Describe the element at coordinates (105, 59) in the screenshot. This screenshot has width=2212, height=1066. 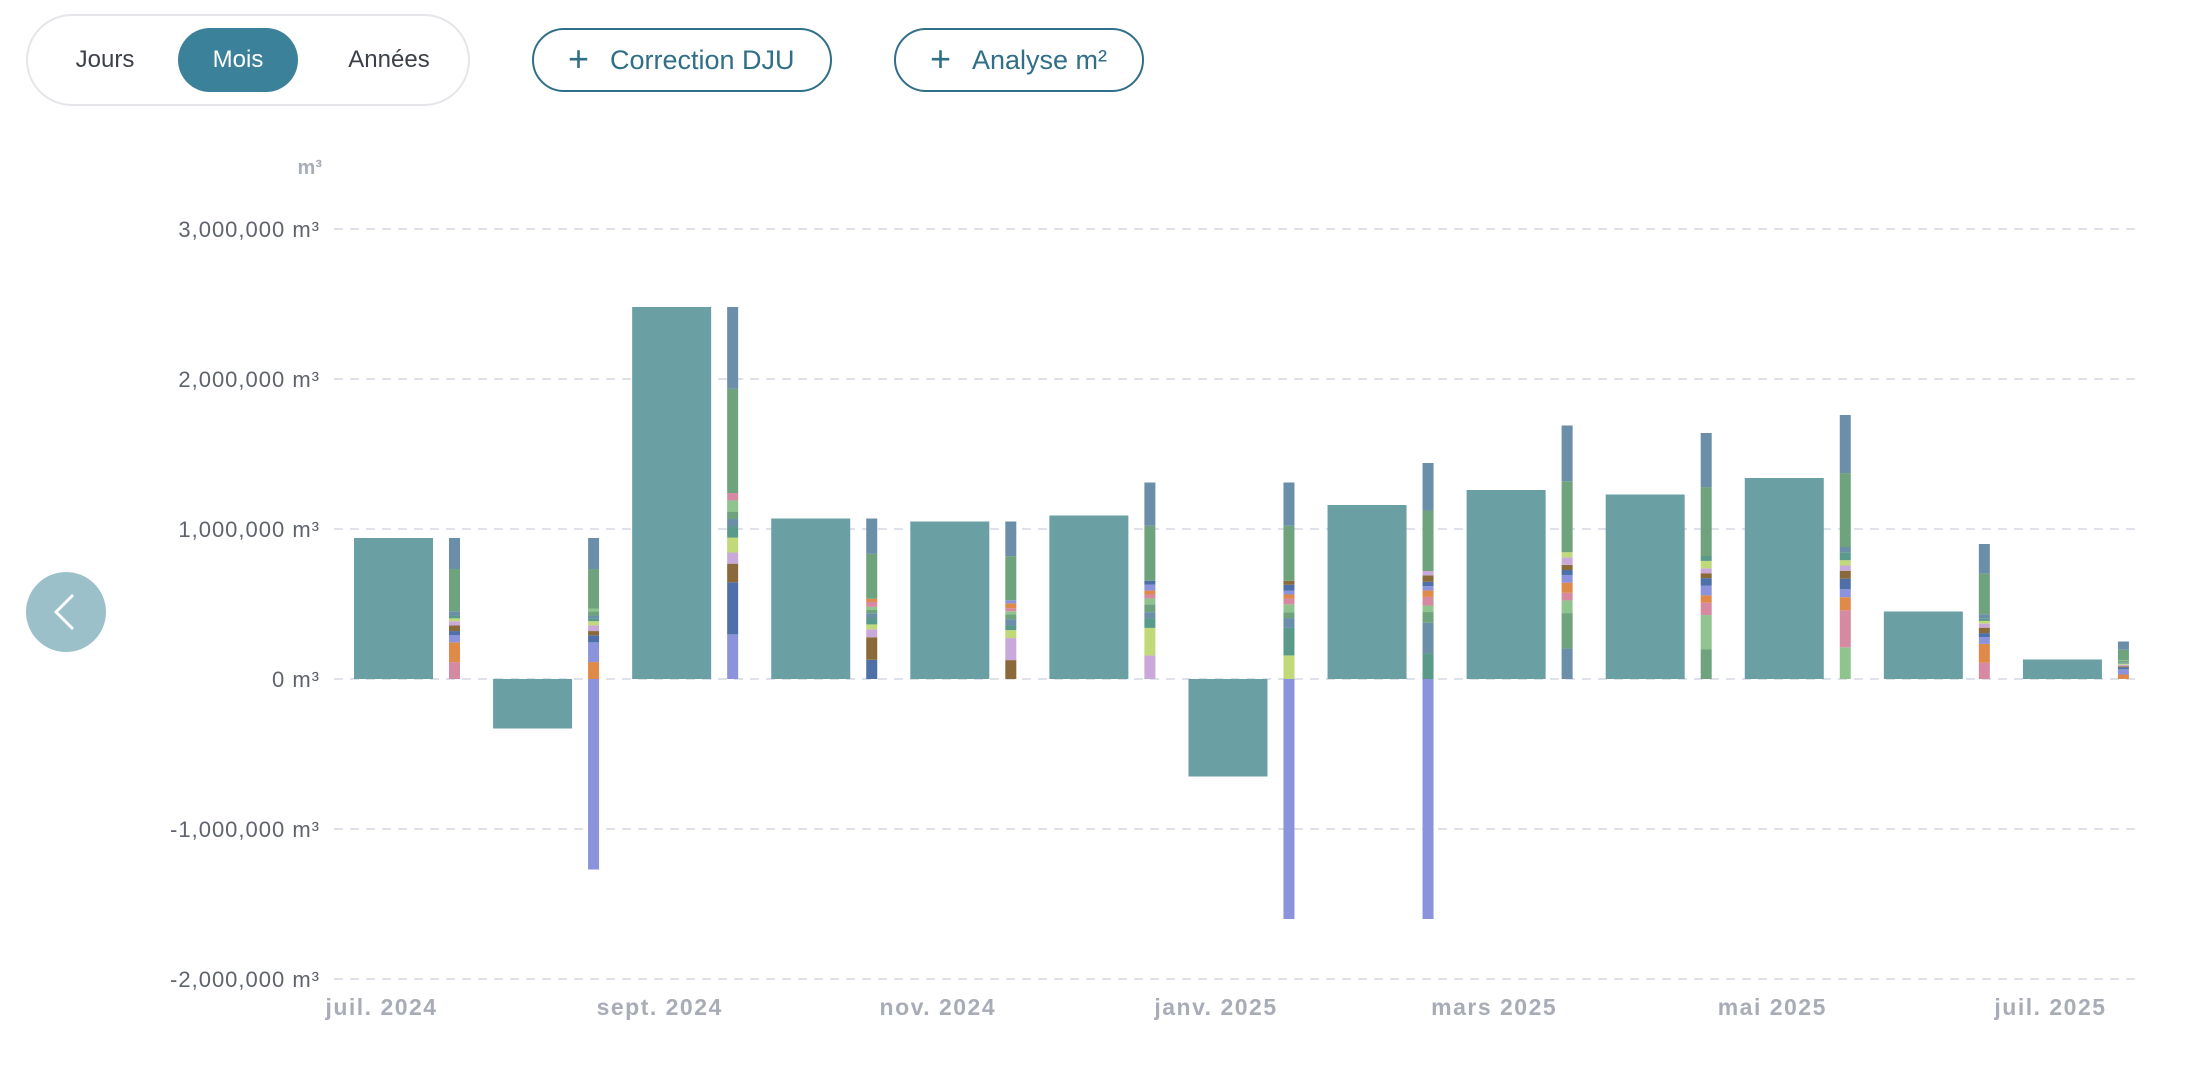
I see `period-option-days: Jours` at that location.